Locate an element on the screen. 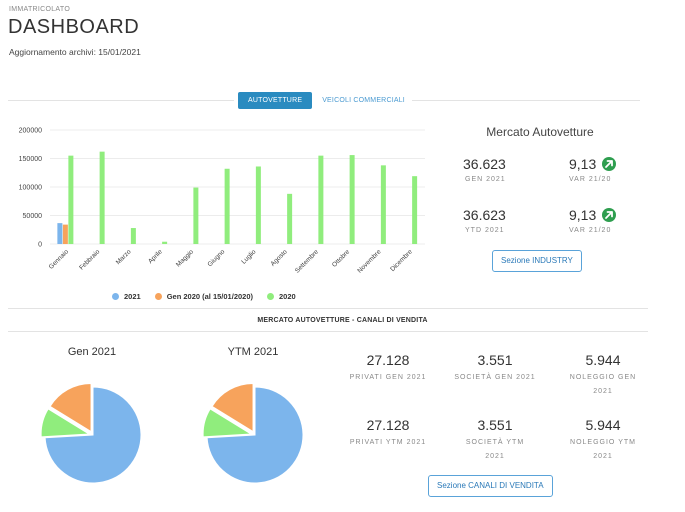 This screenshot has height=512, width=685. y-tick-label: 0 is located at coordinates (40, 245).